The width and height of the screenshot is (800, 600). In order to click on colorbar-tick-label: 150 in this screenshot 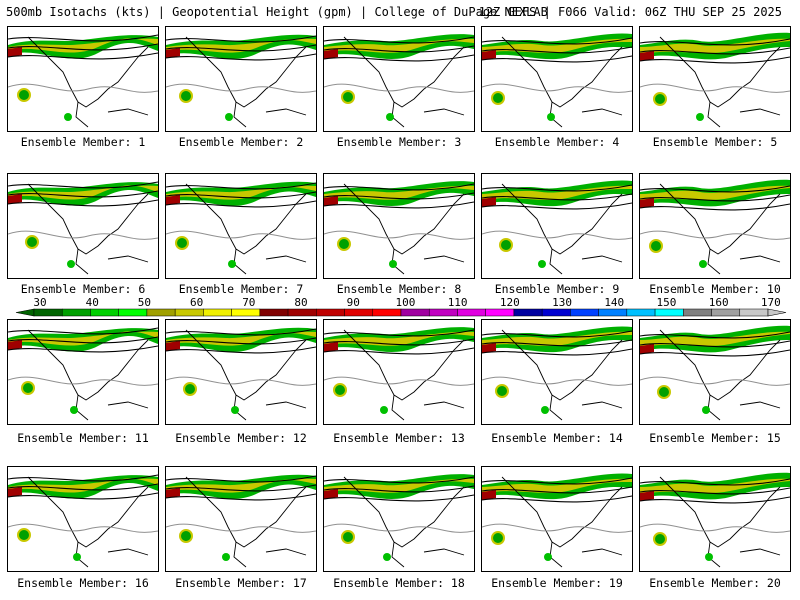, I will do `click(667, 302)`.